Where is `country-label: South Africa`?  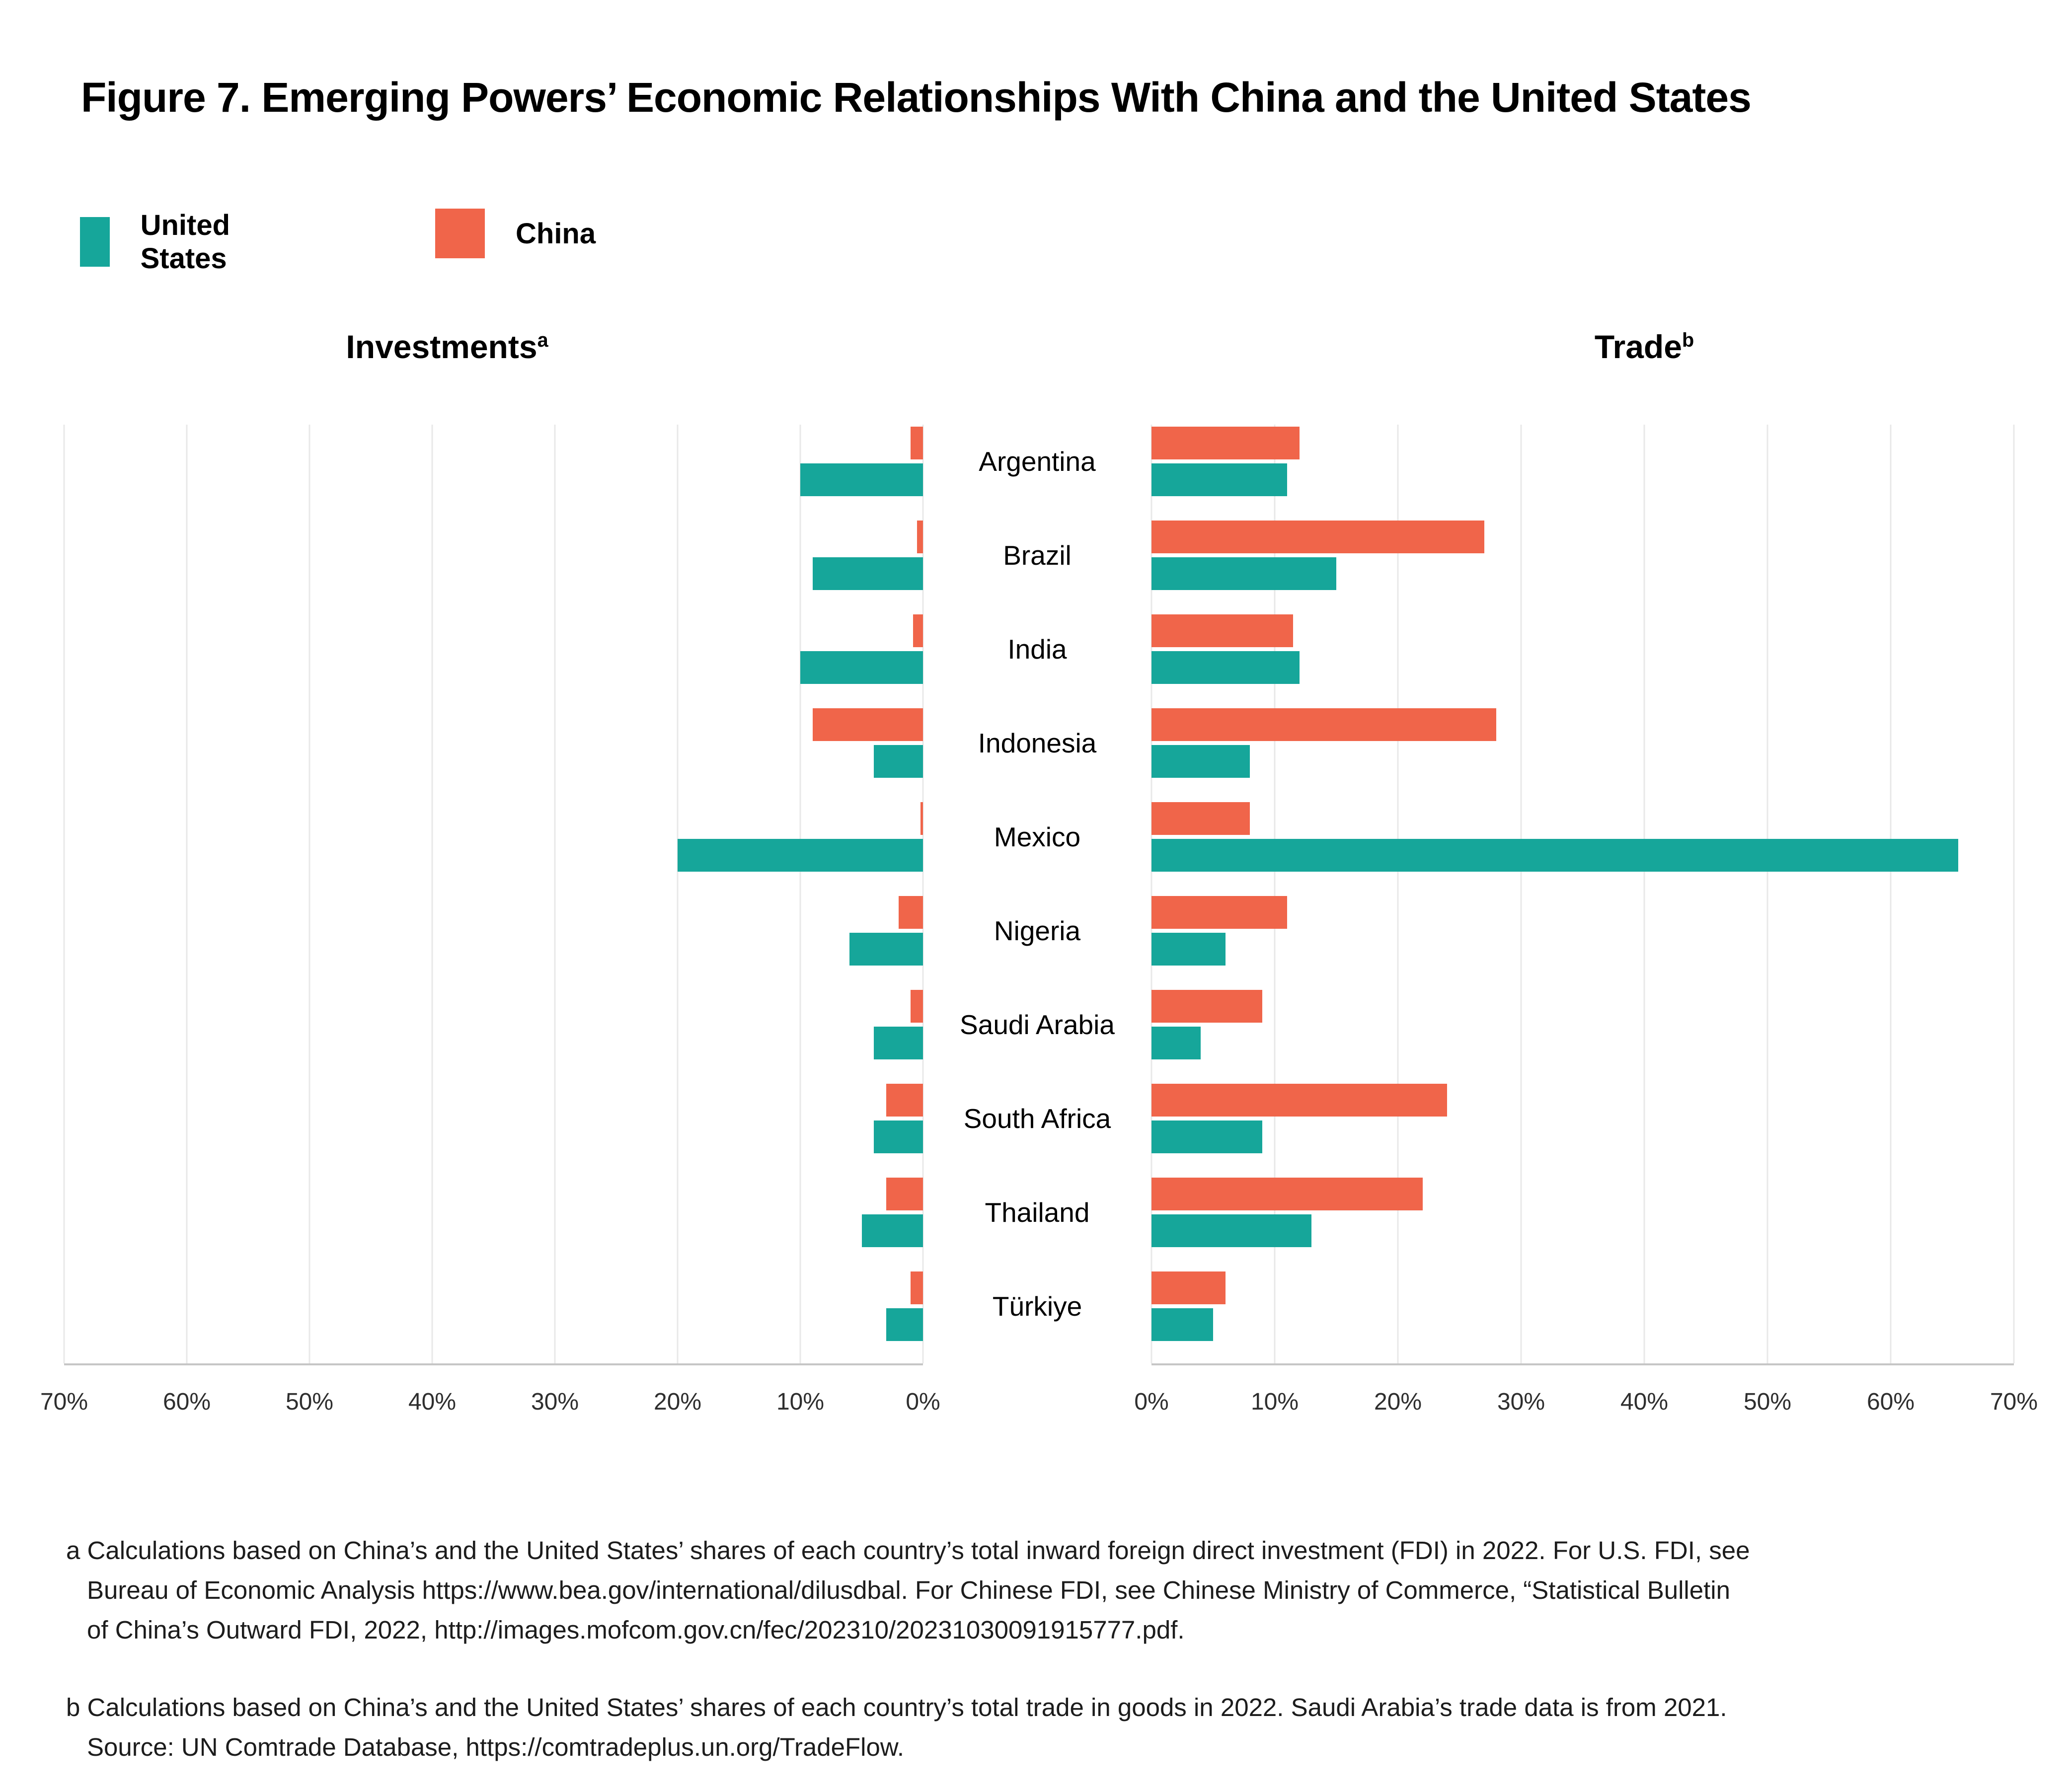
country-label: South Africa is located at coordinates (1037, 1118).